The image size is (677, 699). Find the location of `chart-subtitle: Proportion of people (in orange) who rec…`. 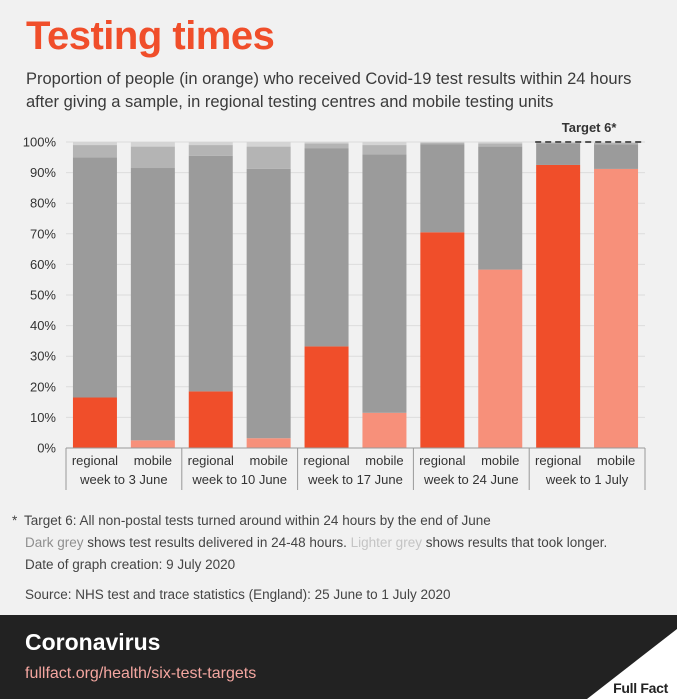

chart-subtitle: Proportion of people (in orange) who rec… is located at coordinates (329, 90).